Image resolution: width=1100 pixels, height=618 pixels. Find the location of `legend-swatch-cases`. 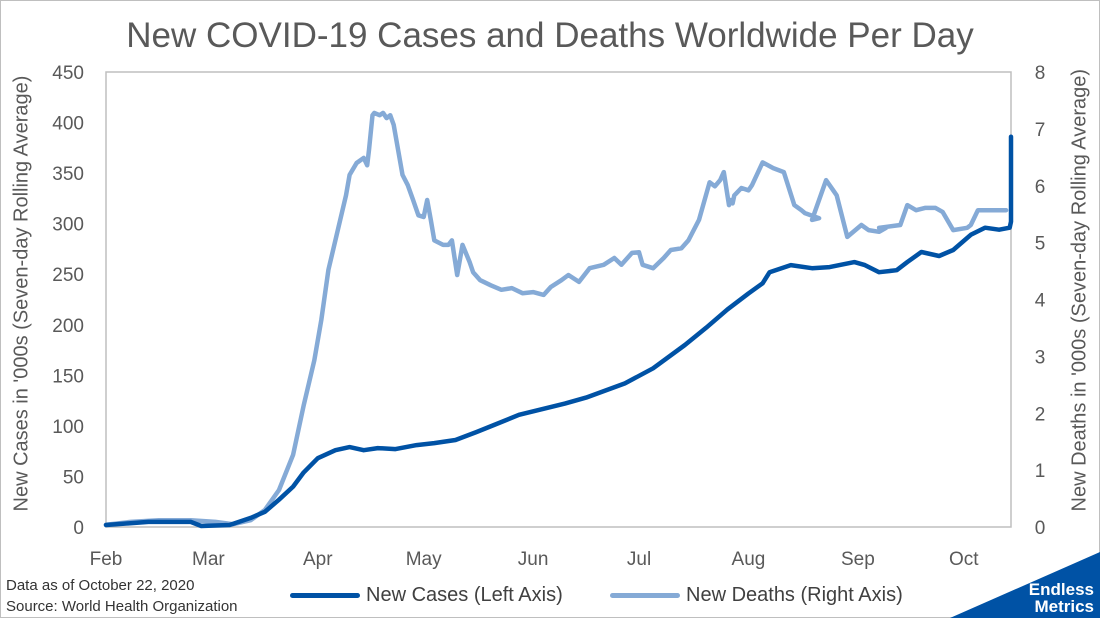

legend-swatch-cases is located at coordinates (325, 595).